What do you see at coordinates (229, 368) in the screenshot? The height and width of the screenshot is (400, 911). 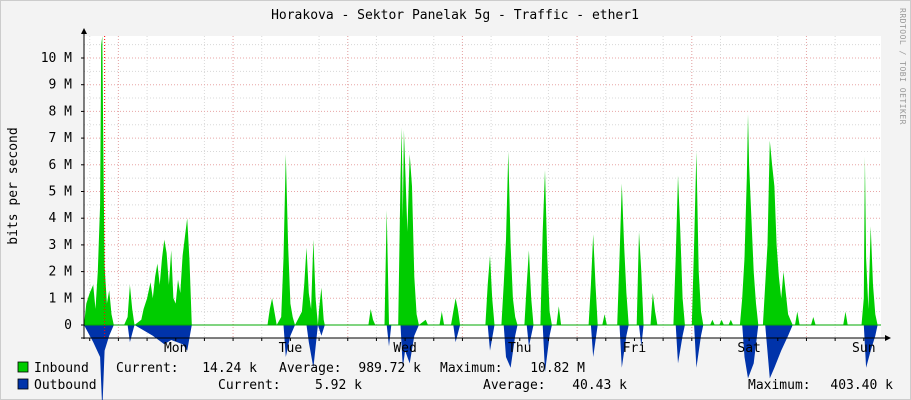 I see `inbound-current-value: 14.24 k` at bounding box center [229, 368].